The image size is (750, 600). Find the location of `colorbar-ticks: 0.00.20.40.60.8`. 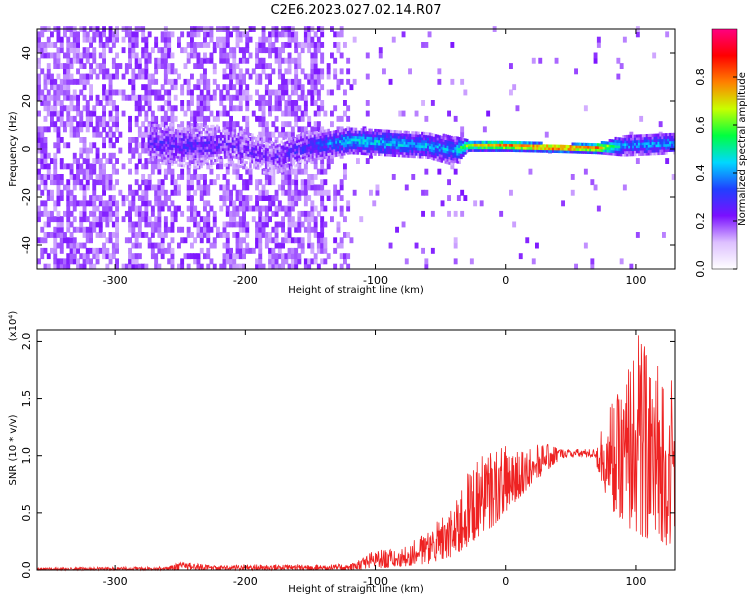

colorbar-ticks: 0.00.20.40.60.8 is located at coordinates (715, 173).